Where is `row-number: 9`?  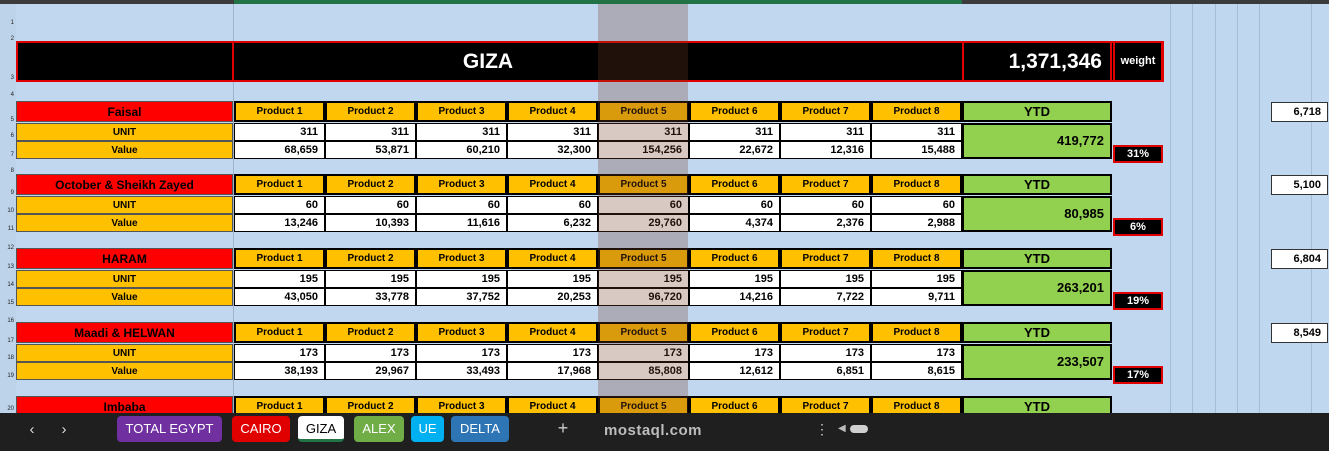 row-number: 9 is located at coordinates (12, 193).